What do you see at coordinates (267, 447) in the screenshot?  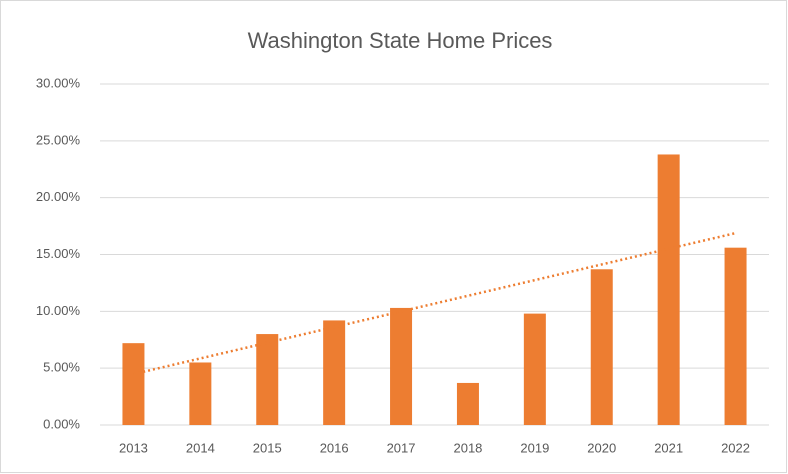 I see `x-tick-label: 2015` at bounding box center [267, 447].